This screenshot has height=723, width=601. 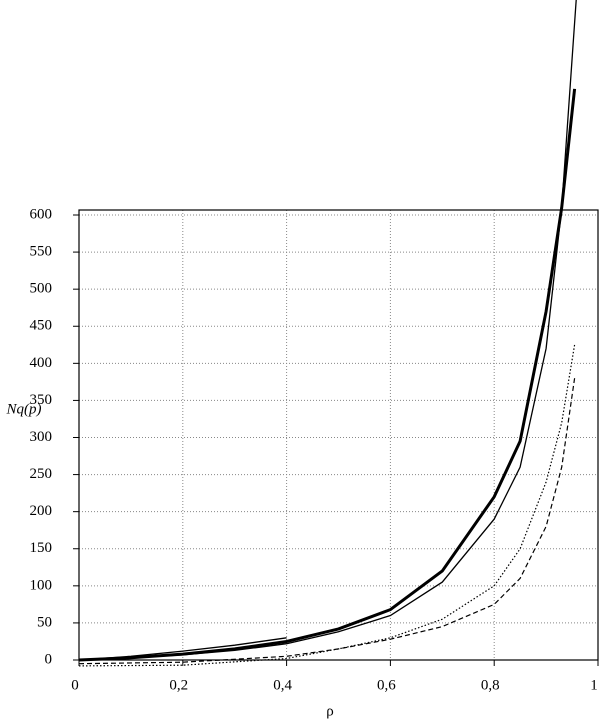 I want to click on y-tick-label: 100, so click(x=41, y=585).